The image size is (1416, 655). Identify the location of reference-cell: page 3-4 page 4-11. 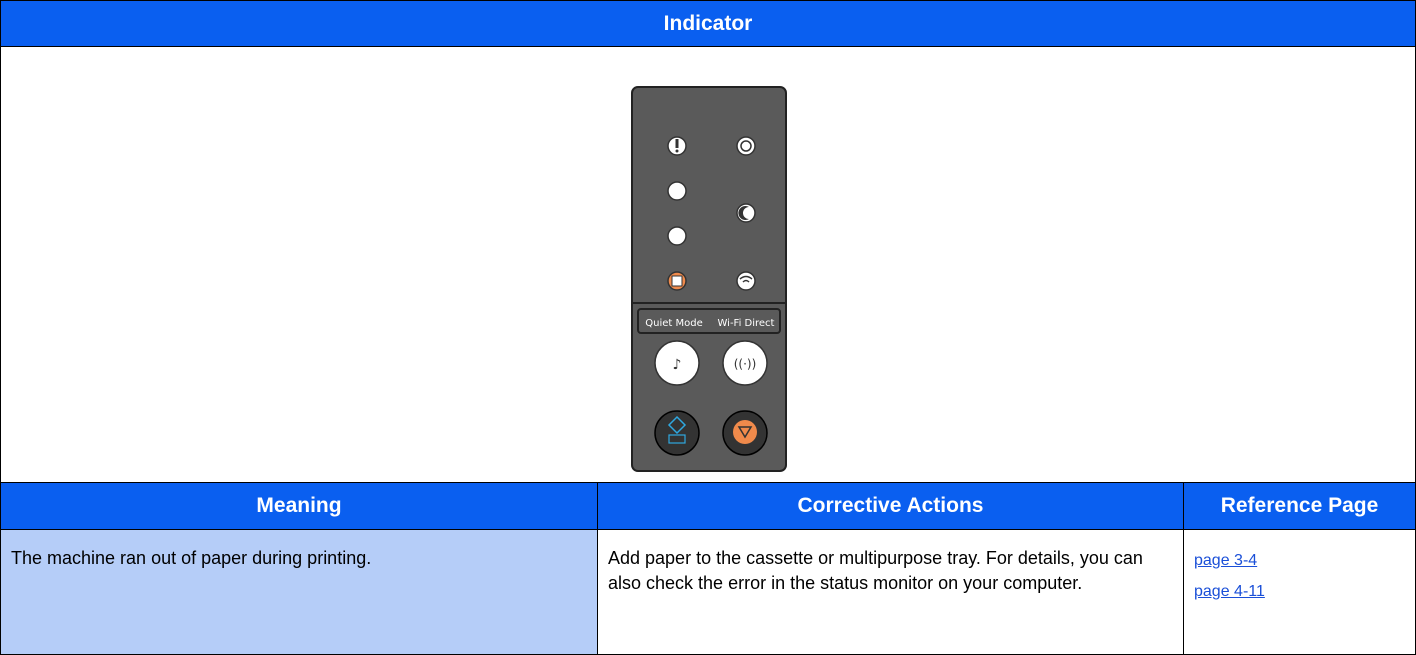
(1299, 592).